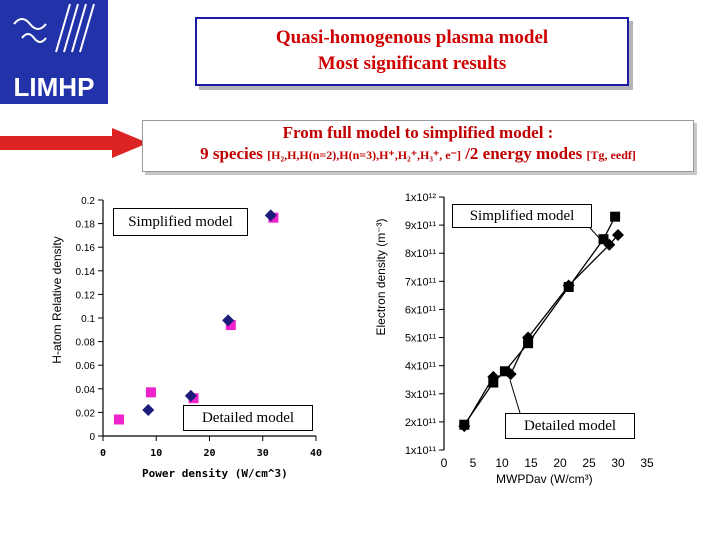 Image resolution: width=720 pixels, height=540 pixels. What do you see at coordinates (86, 413) in the screenshot?
I see `left-y-tick-label: 0.02` at bounding box center [86, 413].